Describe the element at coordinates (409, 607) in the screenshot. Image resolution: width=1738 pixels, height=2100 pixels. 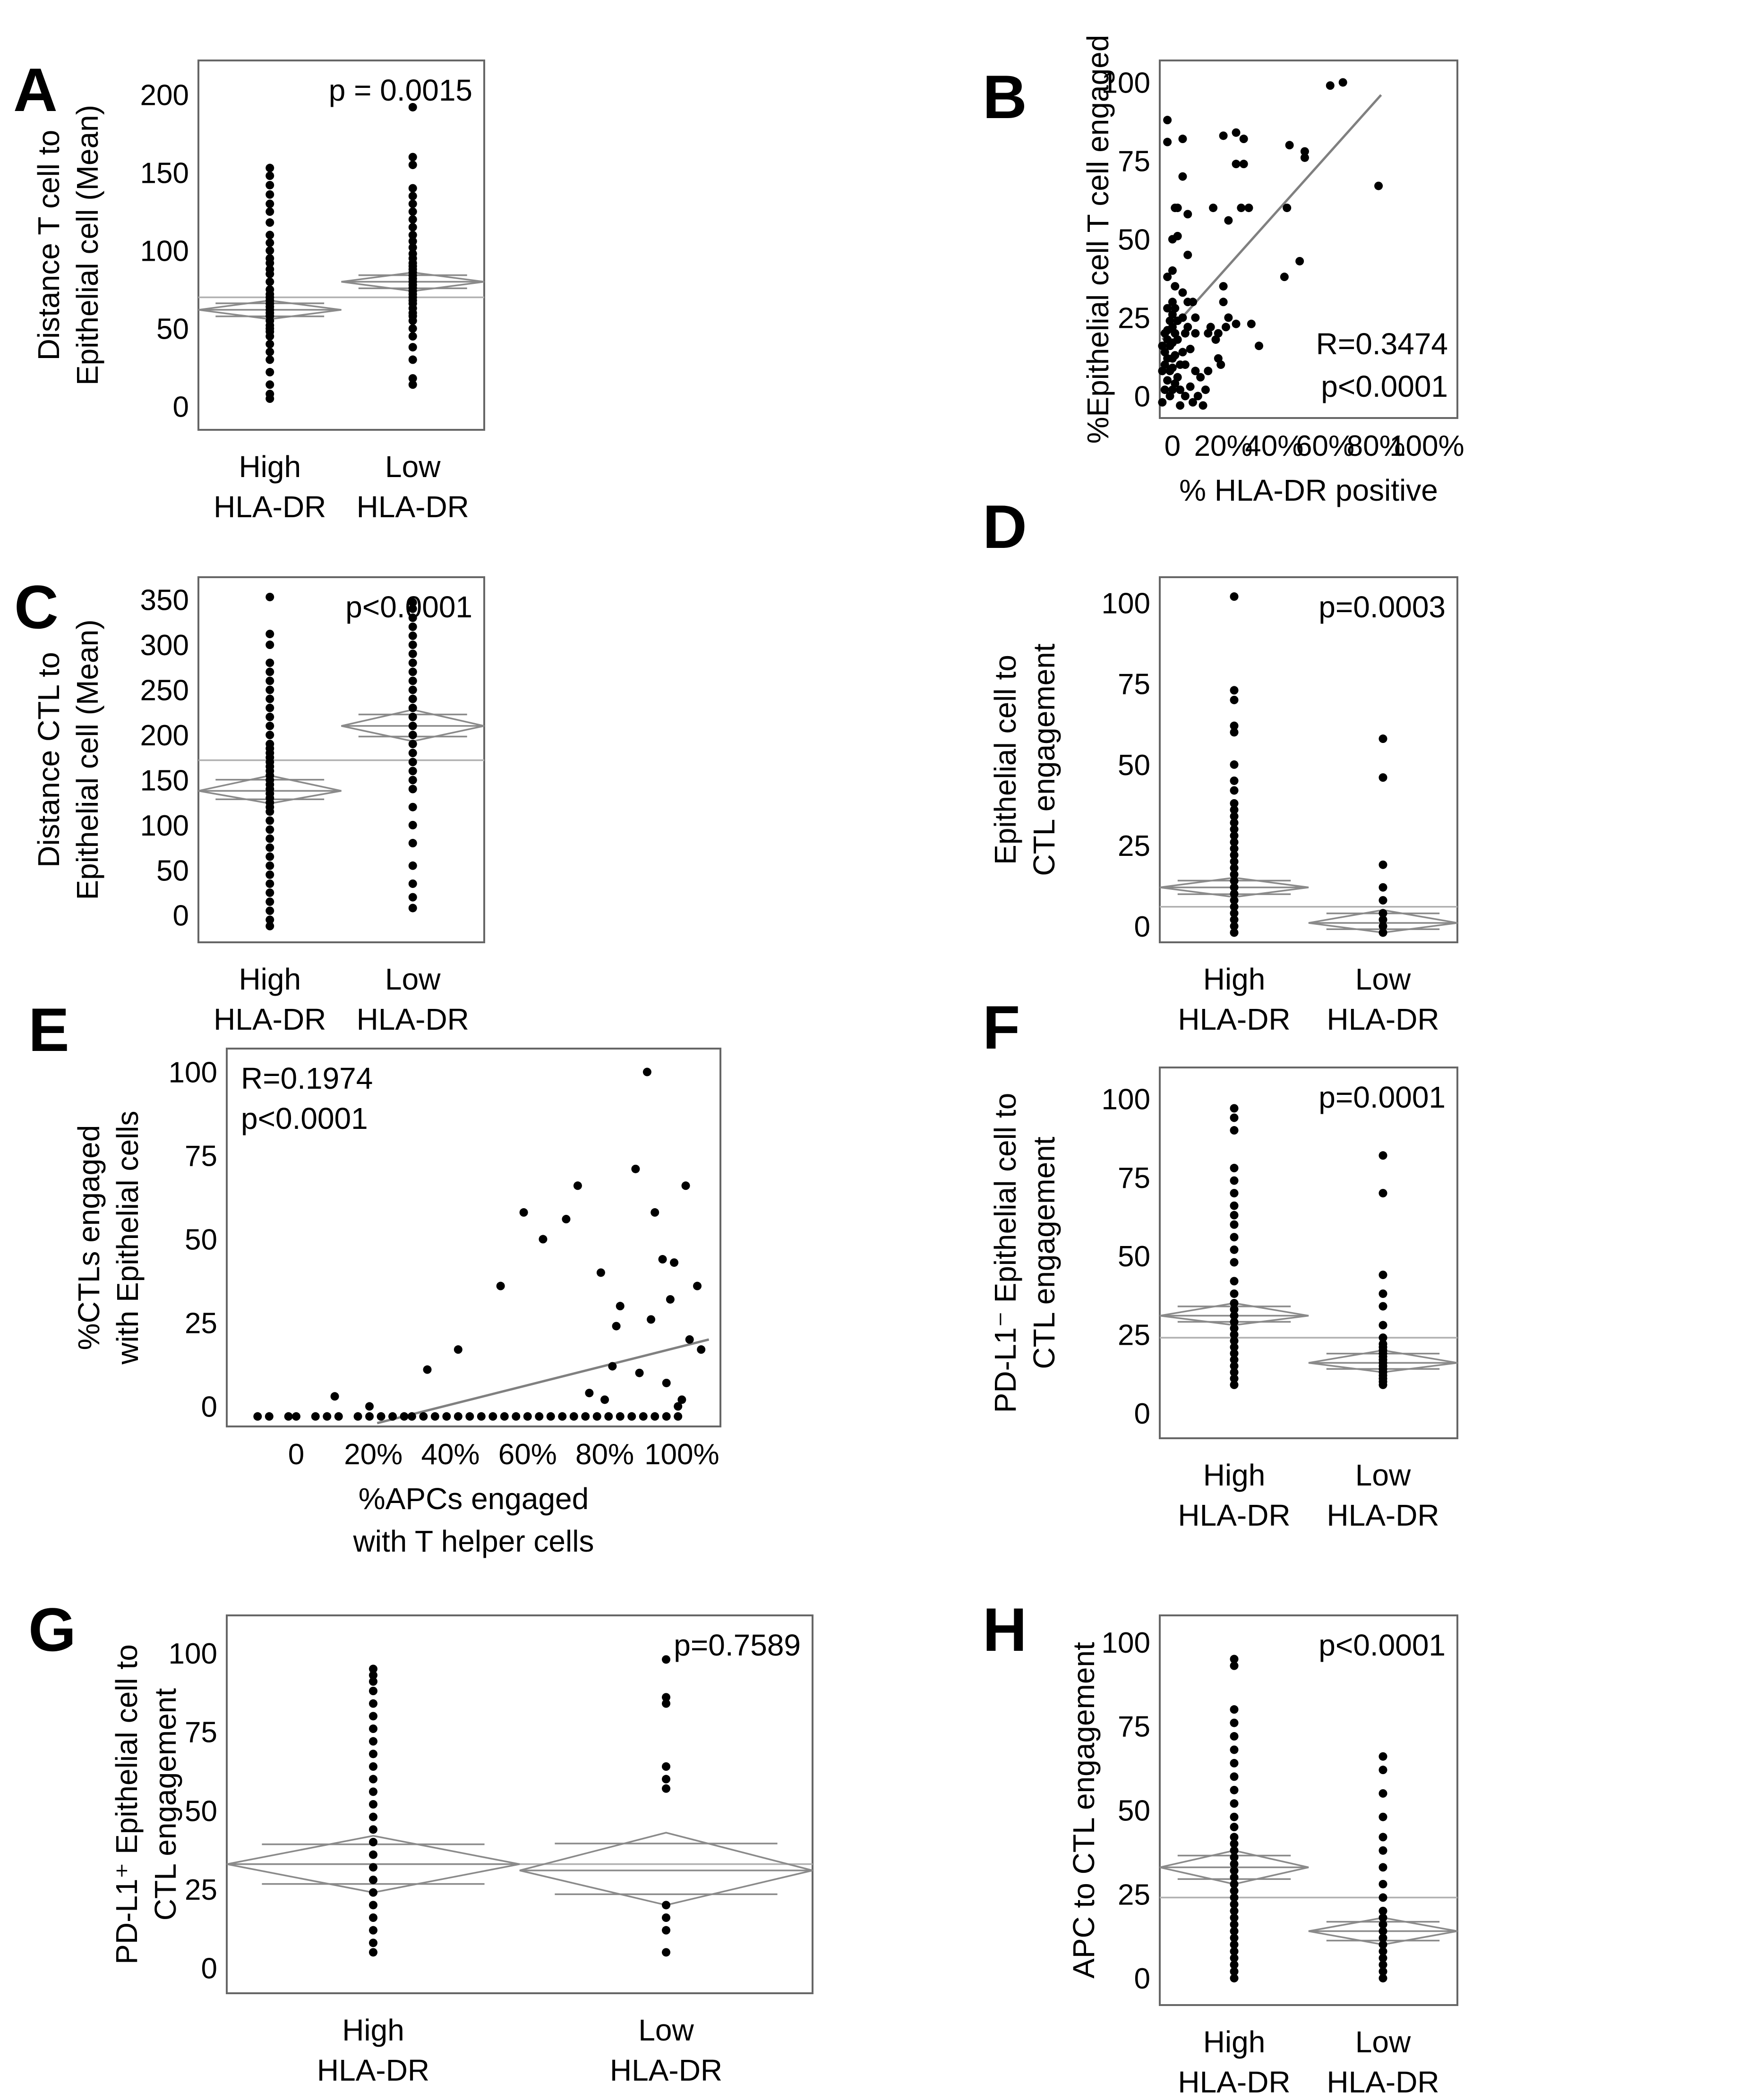
I see `p-value-annotation-C: p<0.0001` at that location.